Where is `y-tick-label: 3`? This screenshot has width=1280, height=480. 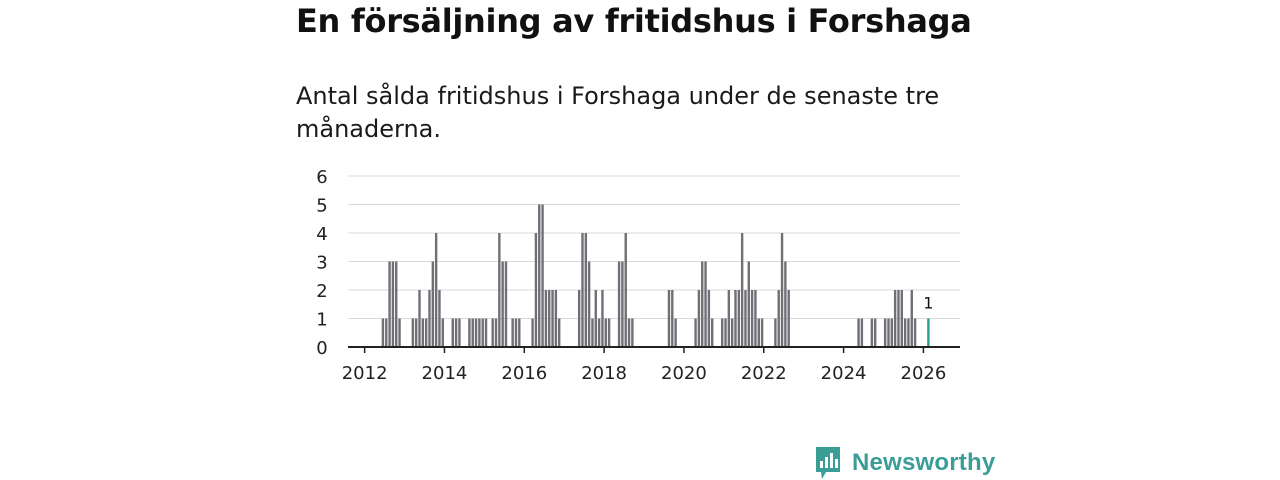 y-tick-label: 3 is located at coordinates (321, 263).